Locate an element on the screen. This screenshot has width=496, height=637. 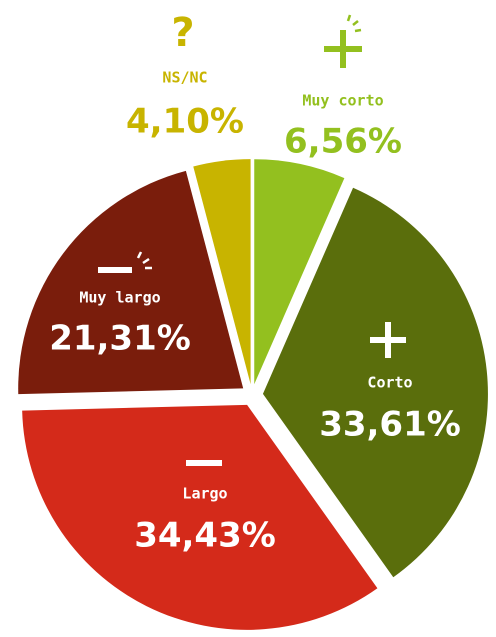
slice-value: 21,31% is located at coordinates (120, 339).